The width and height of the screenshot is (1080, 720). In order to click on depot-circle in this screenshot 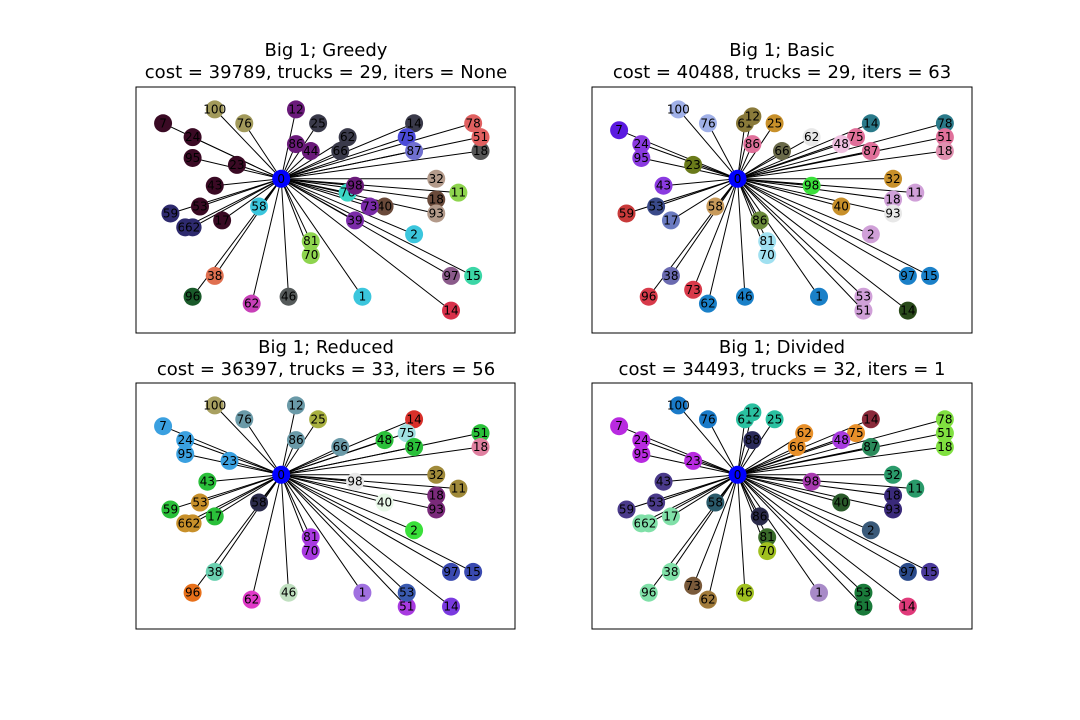, I will do `click(281, 474)`.